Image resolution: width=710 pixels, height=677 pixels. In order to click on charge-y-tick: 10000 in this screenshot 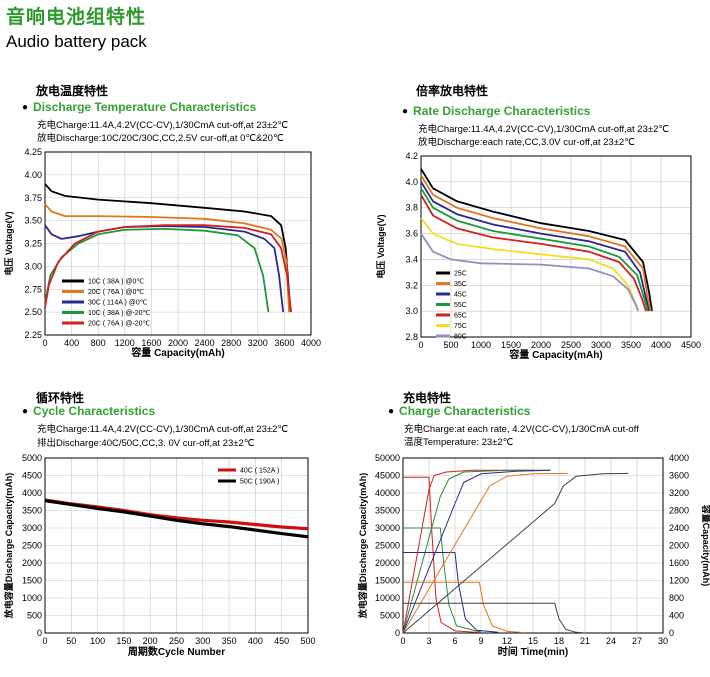, I will do `click(387, 598)`.